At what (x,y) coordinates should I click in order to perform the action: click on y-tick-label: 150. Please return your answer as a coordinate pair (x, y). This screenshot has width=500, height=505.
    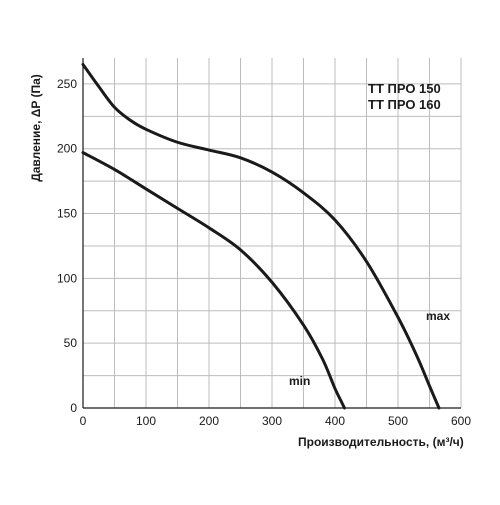
    Looking at the image, I should click on (67, 214).